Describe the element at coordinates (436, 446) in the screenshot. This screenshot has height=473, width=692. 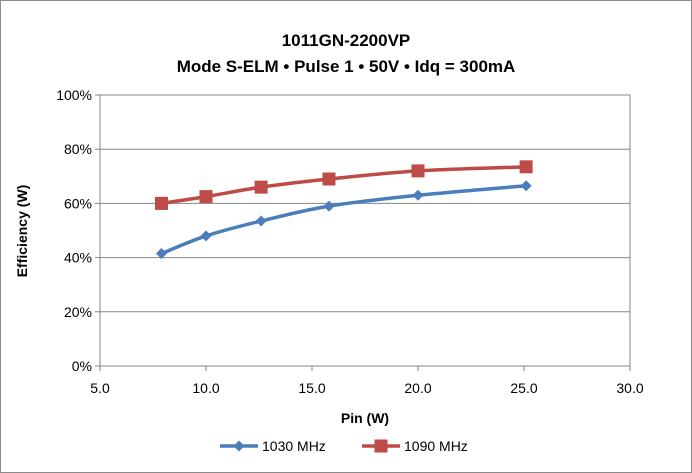
I see `legend-label: 1090 MHz` at that location.